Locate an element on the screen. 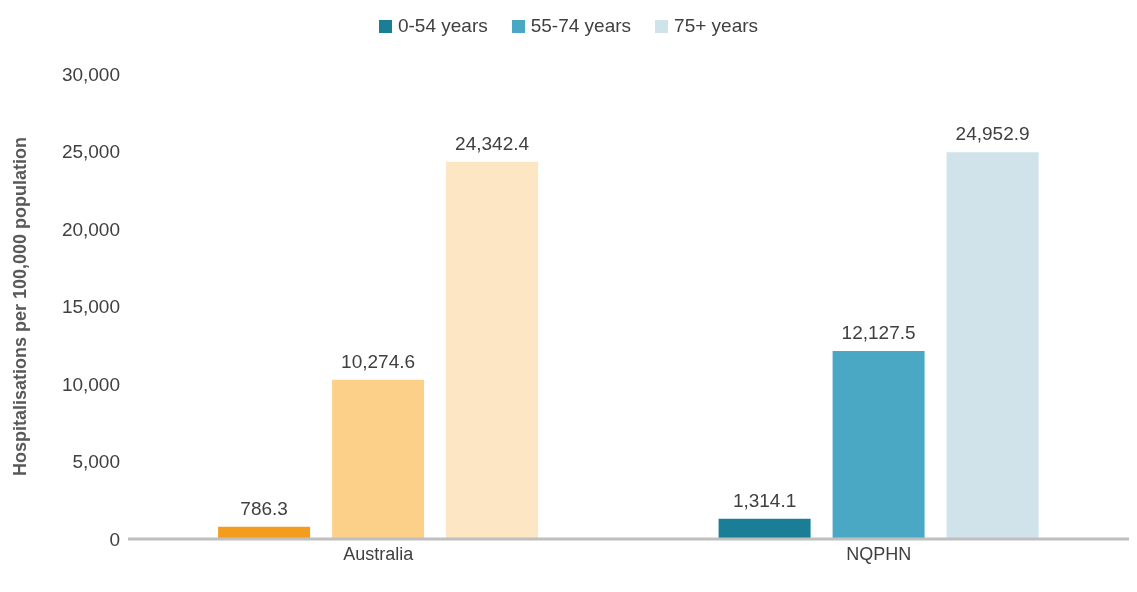  y-axis-title: Hospitalisations per 100,000 population is located at coordinates (20, 306).